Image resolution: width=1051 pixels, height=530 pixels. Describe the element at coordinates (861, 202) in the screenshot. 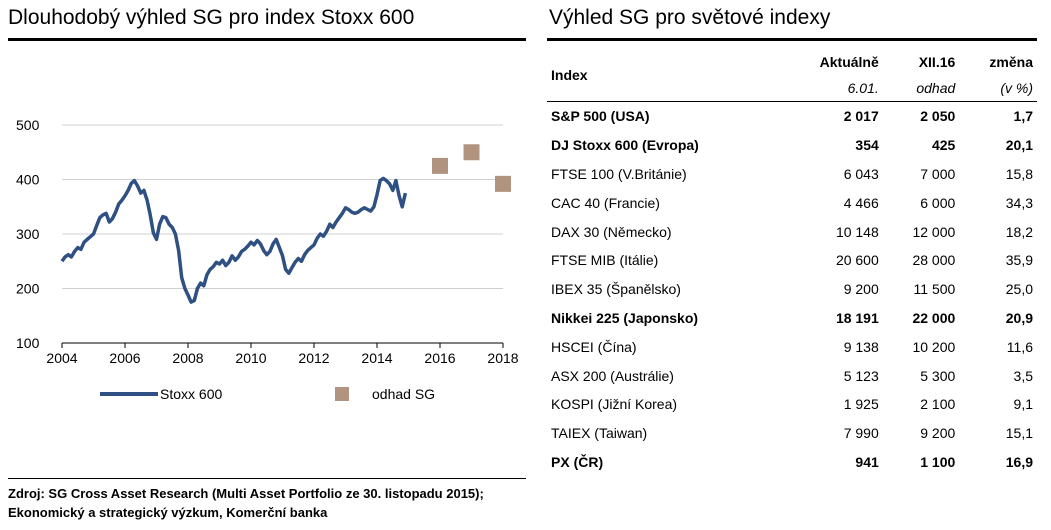

I see `cell-current: 4 466` at that location.